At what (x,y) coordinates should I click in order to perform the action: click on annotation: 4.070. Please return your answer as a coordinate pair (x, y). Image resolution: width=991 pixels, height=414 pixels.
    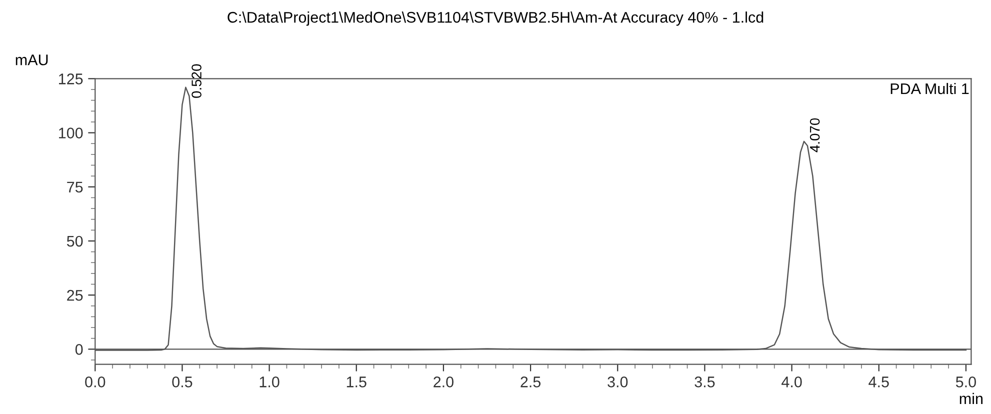
    Looking at the image, I should click on (815, 135).